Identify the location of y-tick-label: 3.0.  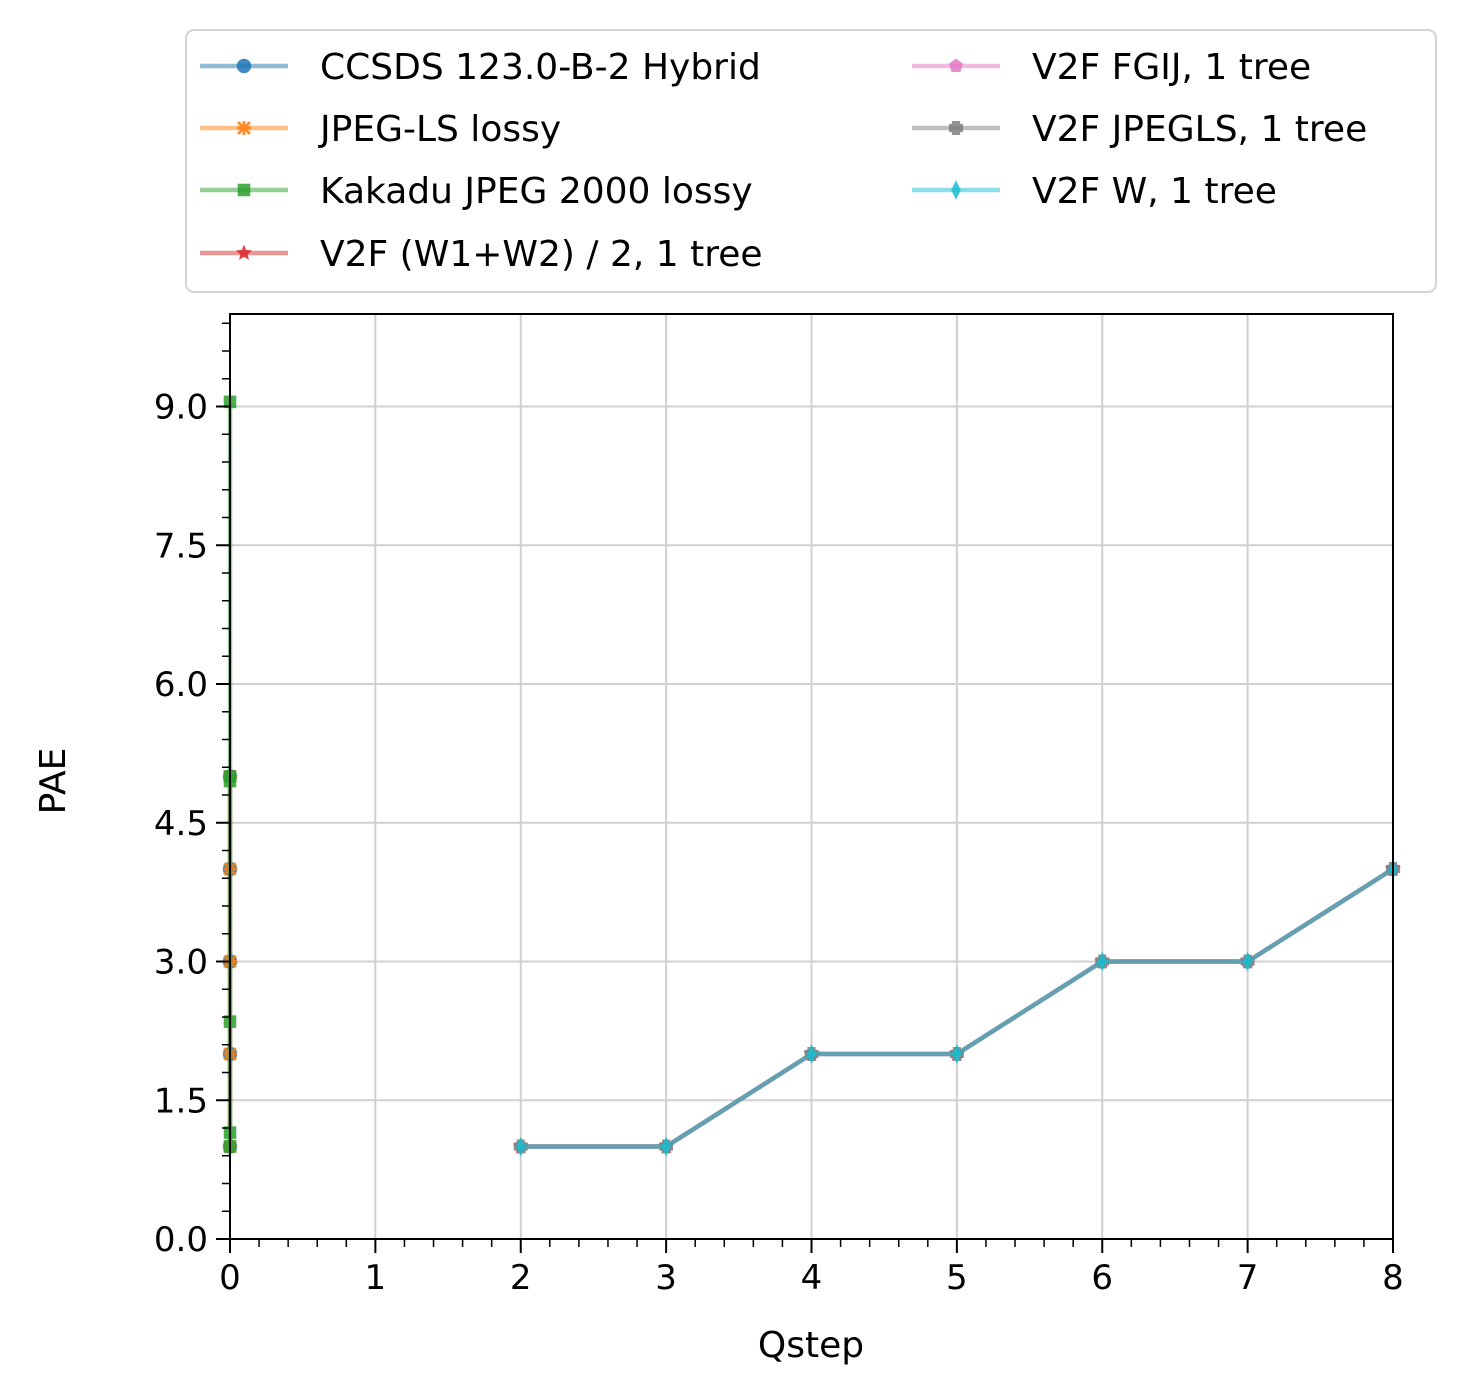
(181, 963).